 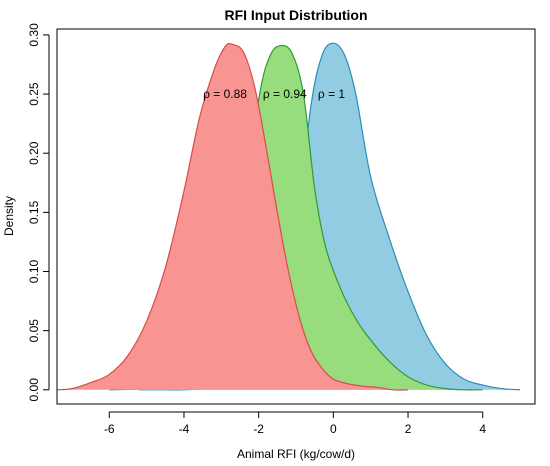 What do you see at coordinates (34, 153) in the screenshot?
I see `y-tick-label: 0.20` at bounding box center [34, 153].